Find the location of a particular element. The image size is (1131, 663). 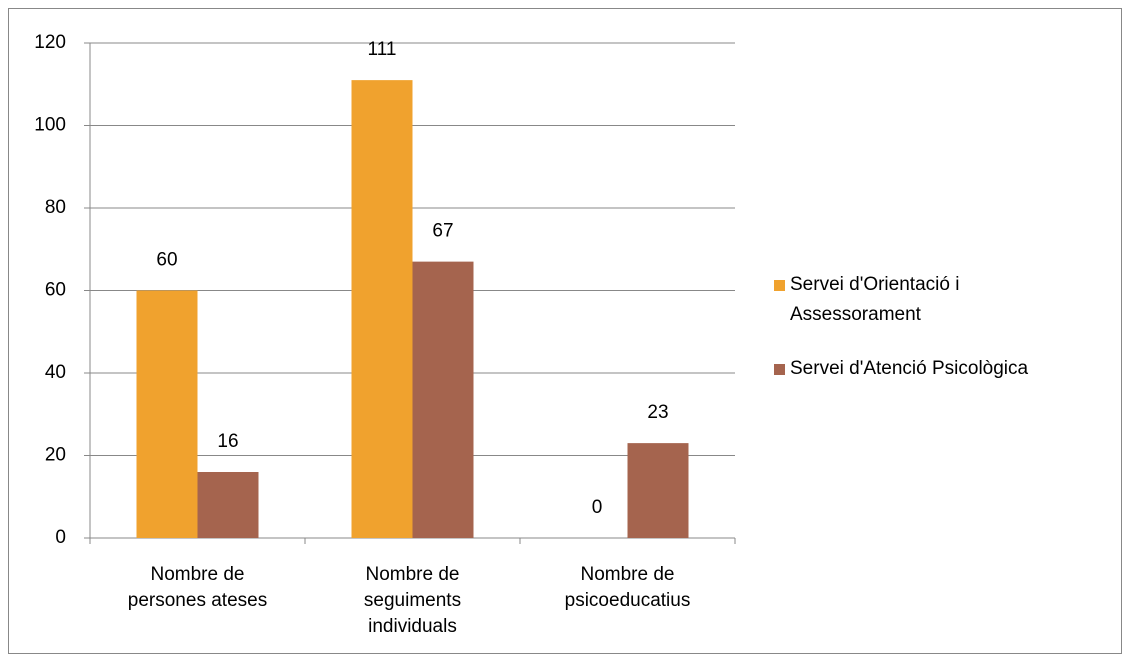

y-tick-label: 40 is located at coordinates (55, 372).